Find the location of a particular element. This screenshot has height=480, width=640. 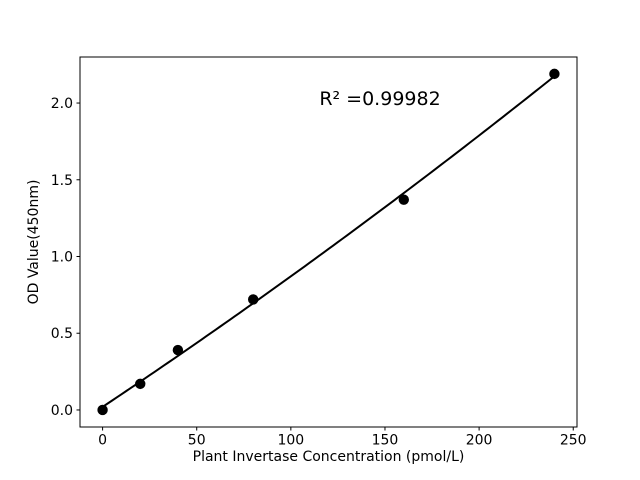

y-tick-label: 2.0 is located at coordinates (62, 104).